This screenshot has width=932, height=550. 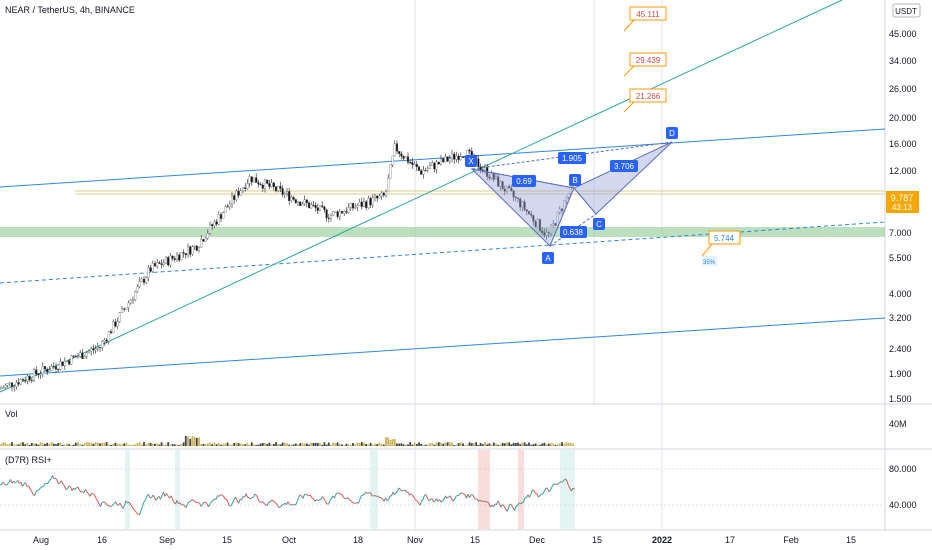 I want to click on pattern-point-c: C, so click(x=599, y=224).